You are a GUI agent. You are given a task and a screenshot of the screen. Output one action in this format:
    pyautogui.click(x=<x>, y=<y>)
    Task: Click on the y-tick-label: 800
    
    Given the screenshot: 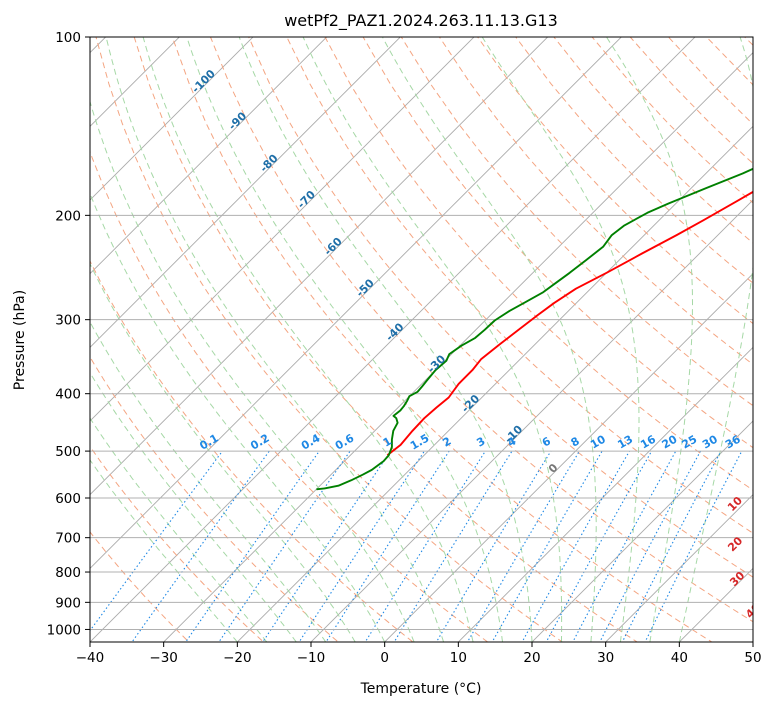 What is the action you would take?
    pyautogui.click(x=68, y=573)
    